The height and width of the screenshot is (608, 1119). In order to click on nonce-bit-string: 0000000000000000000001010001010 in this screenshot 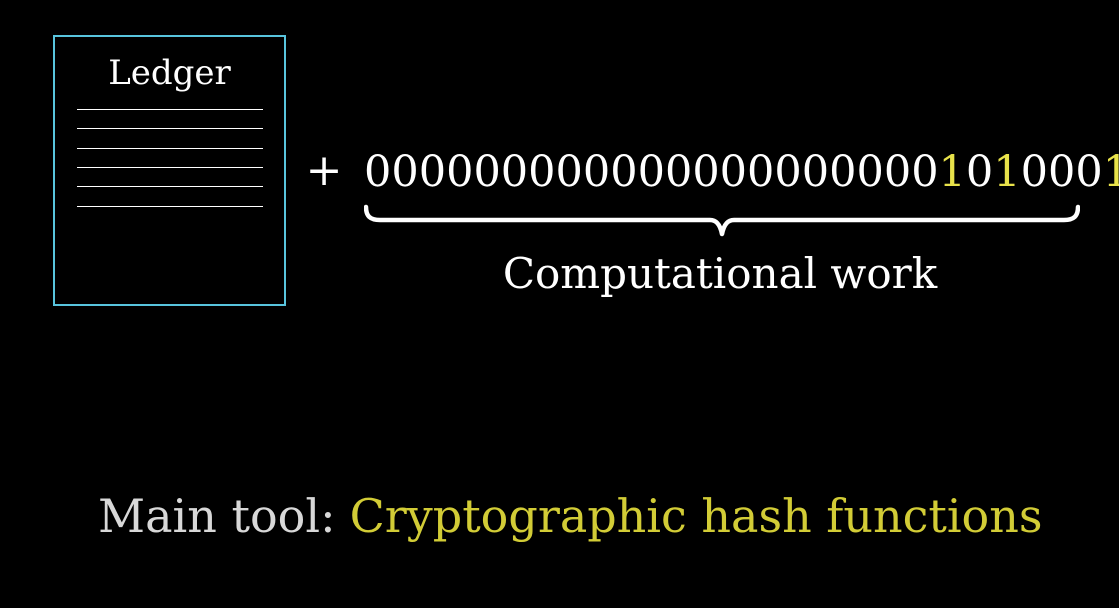, I will do `click(741, 172)`.